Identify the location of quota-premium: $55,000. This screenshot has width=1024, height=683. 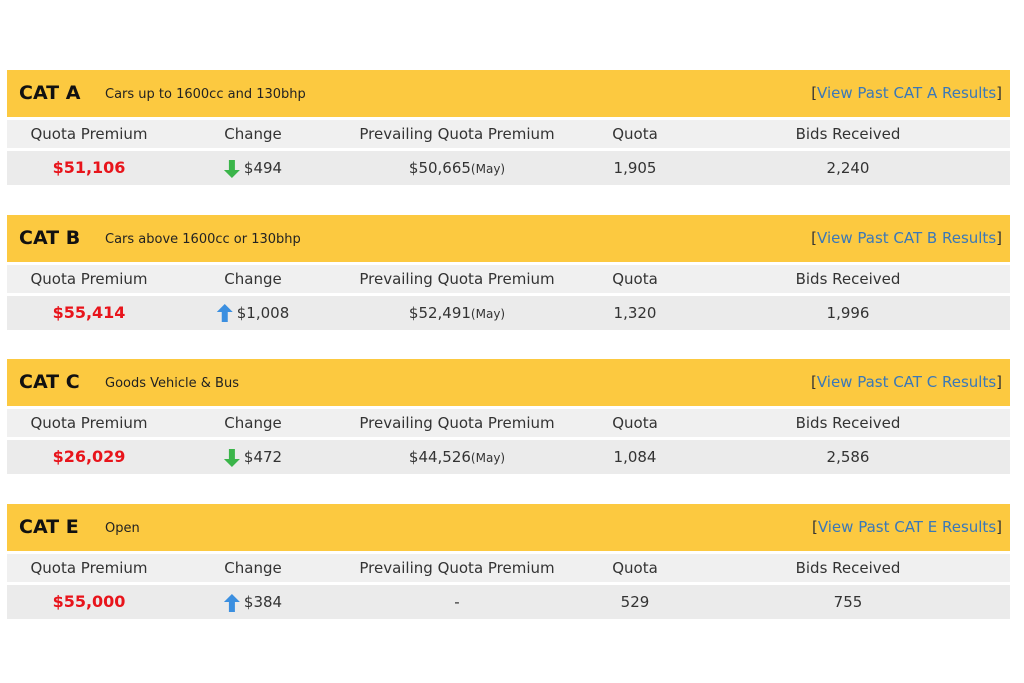
(89, 602).